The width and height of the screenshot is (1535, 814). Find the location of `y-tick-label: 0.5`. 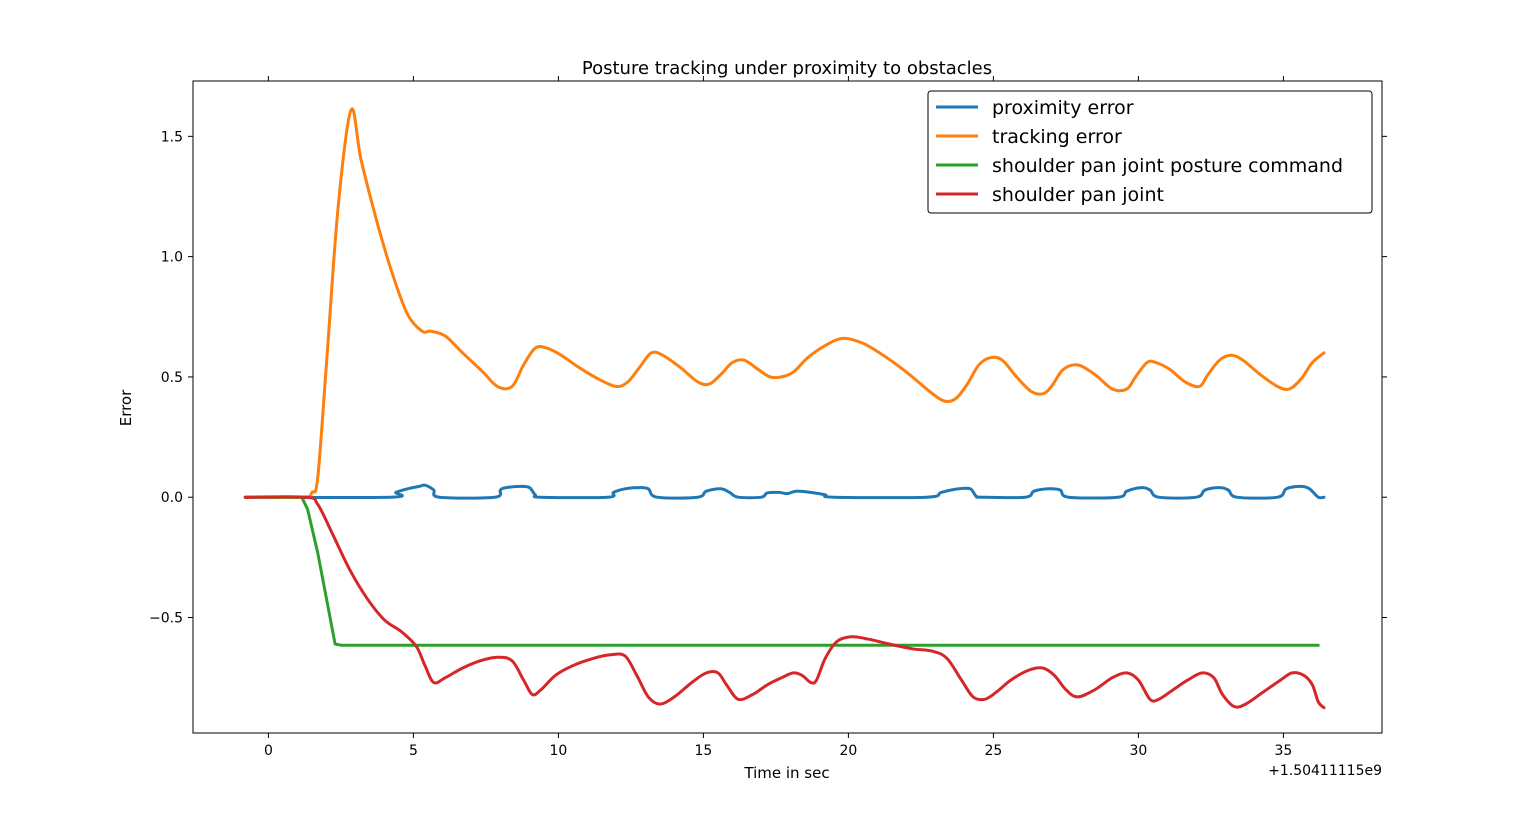

y-tick-label: 0.5 is located at coordinates (172, 378).